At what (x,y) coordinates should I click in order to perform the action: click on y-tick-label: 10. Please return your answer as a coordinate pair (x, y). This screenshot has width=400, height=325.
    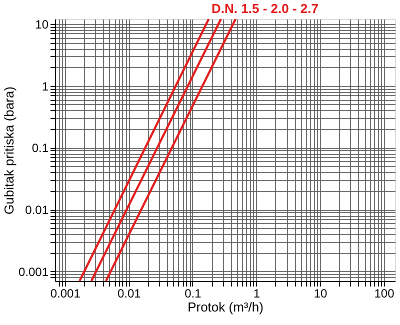
    Looking at the image, I should click on (42, 24).